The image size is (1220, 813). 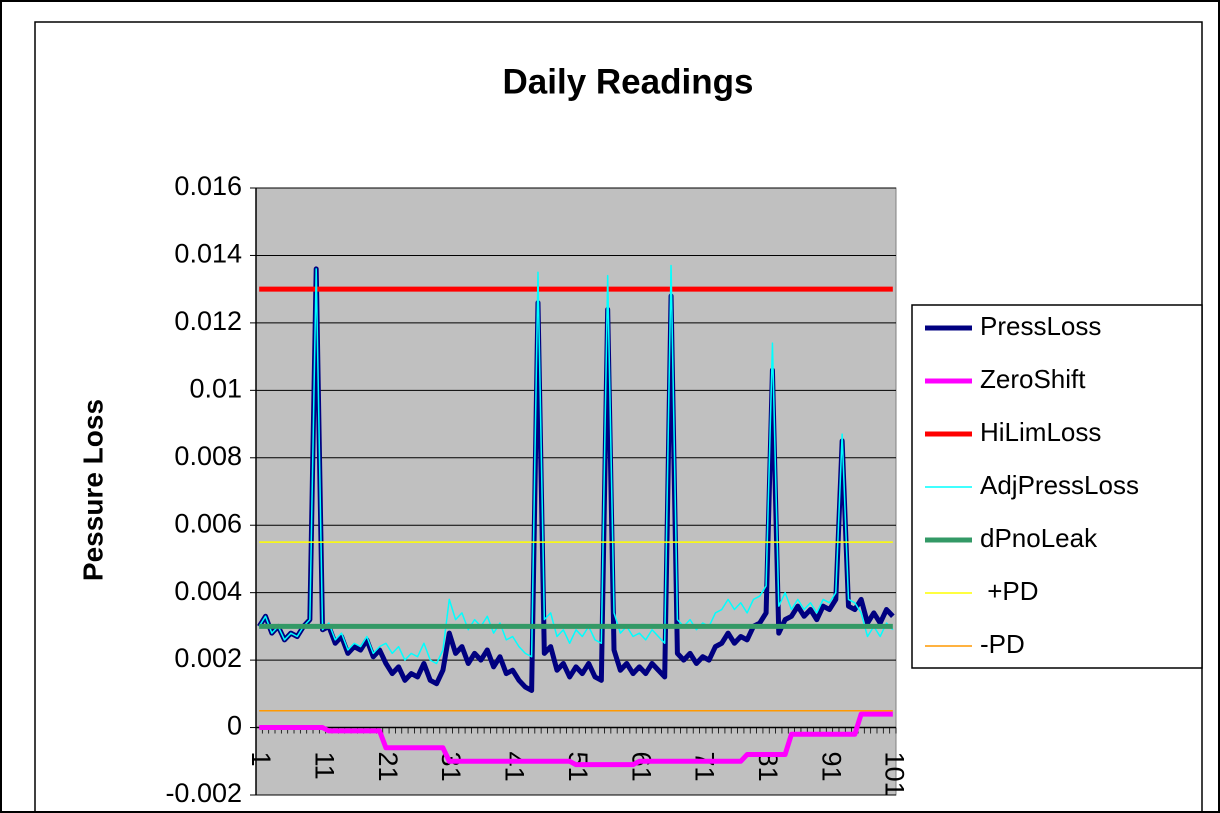 I want to click on legend-label: +PD, so click(x=1009, y=591).